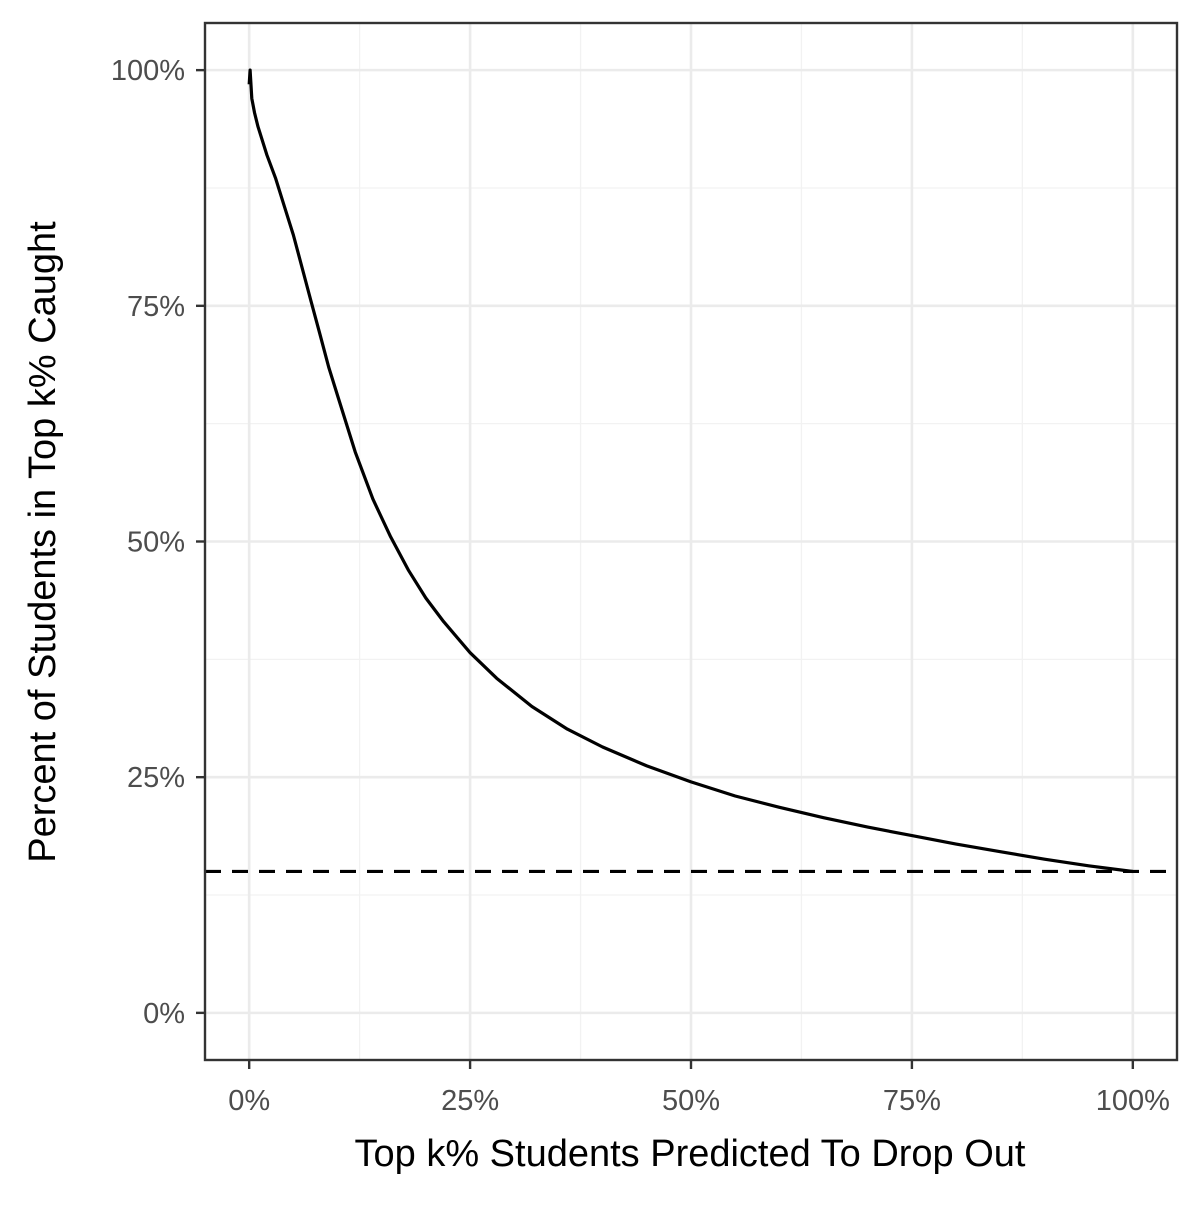 This screenshot has width=1200, height=1205. I want to click on y-tick-label: 0%, so click(164, 1014).